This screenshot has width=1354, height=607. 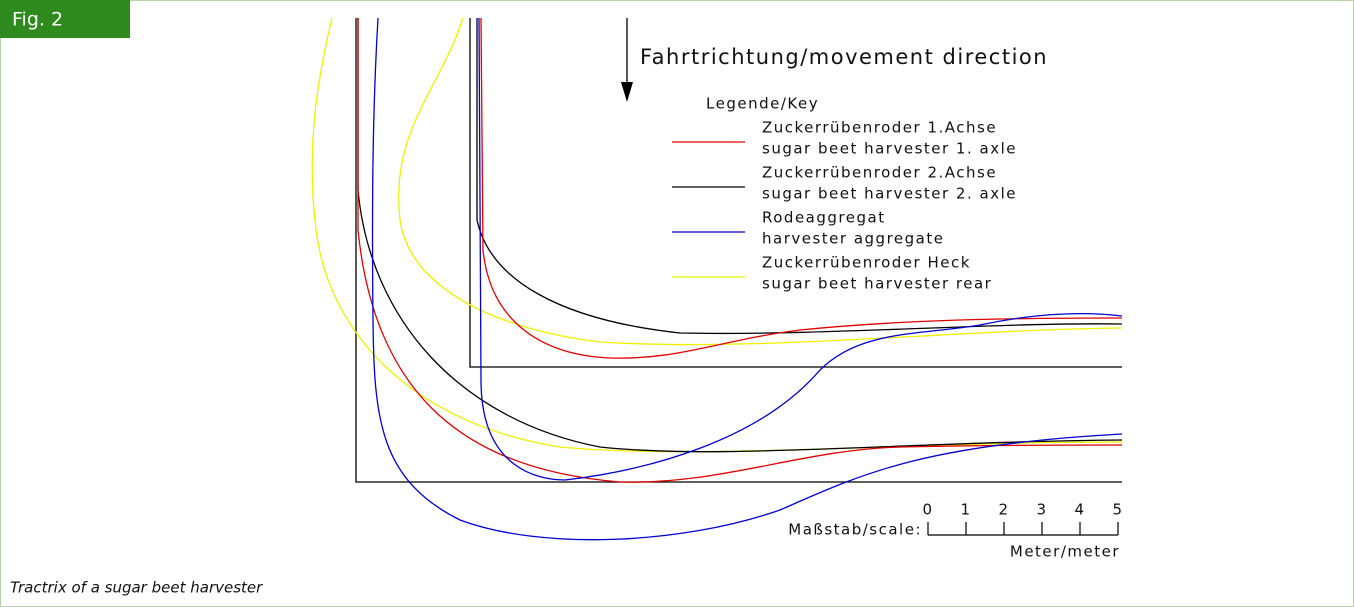 I want to click on scale-tick-label: 3, so click(x=1041, y=510).